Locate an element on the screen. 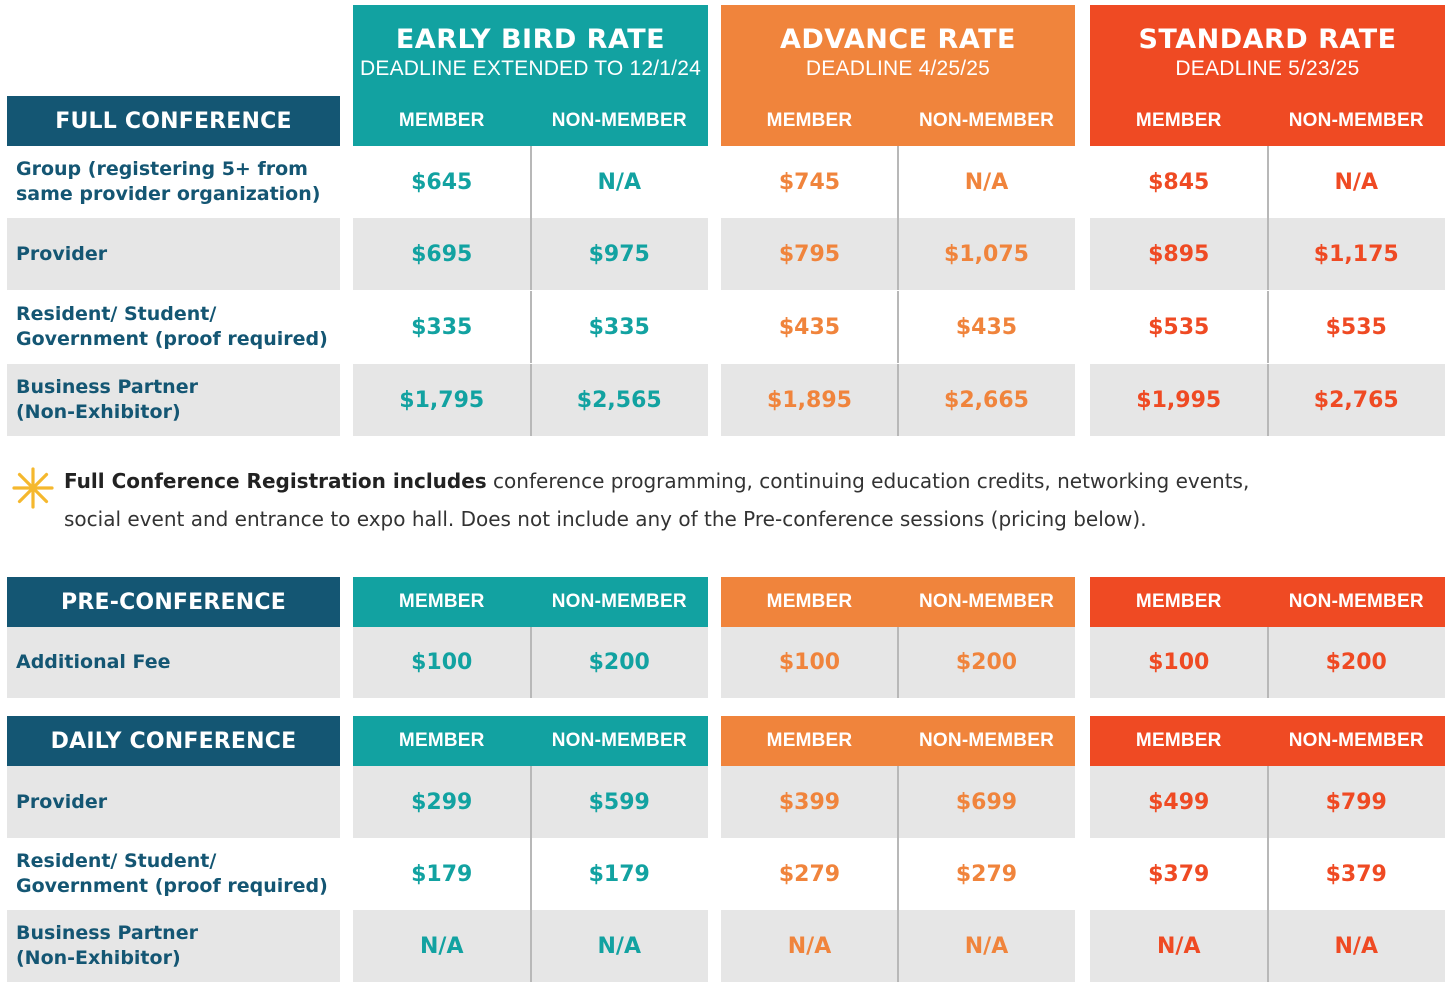  daily-standard-non-member-header: NON-MEMBER is located at coordinates (1356, 741).